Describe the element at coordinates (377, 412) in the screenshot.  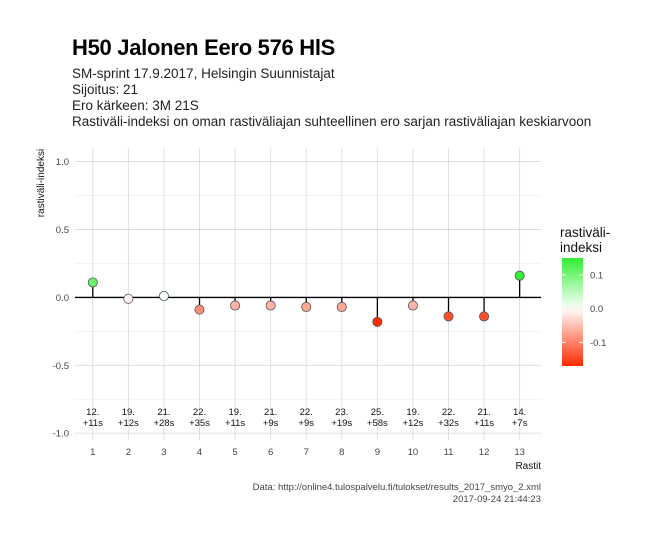
I see `split-rank-label: 25.` at that location.